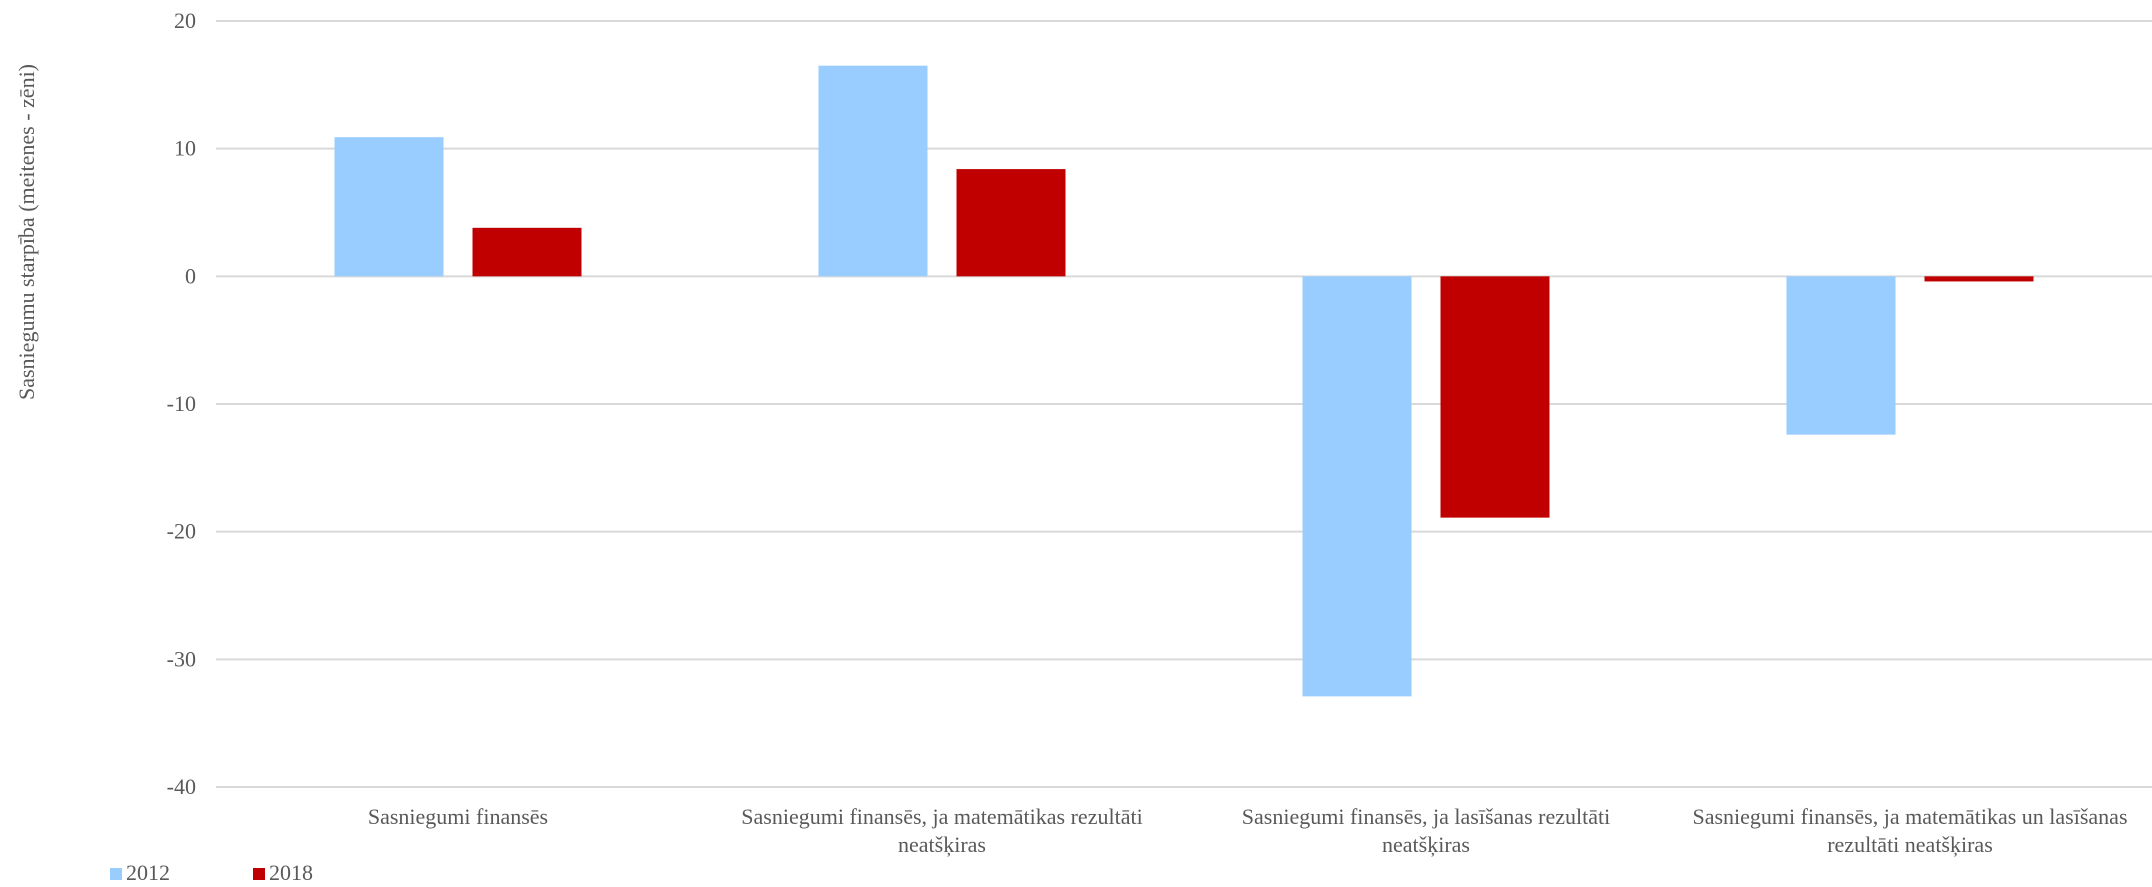  Describe the element at coordinates (211, 872) in the screenshot. I see `legend: 2012 2018` at that location.